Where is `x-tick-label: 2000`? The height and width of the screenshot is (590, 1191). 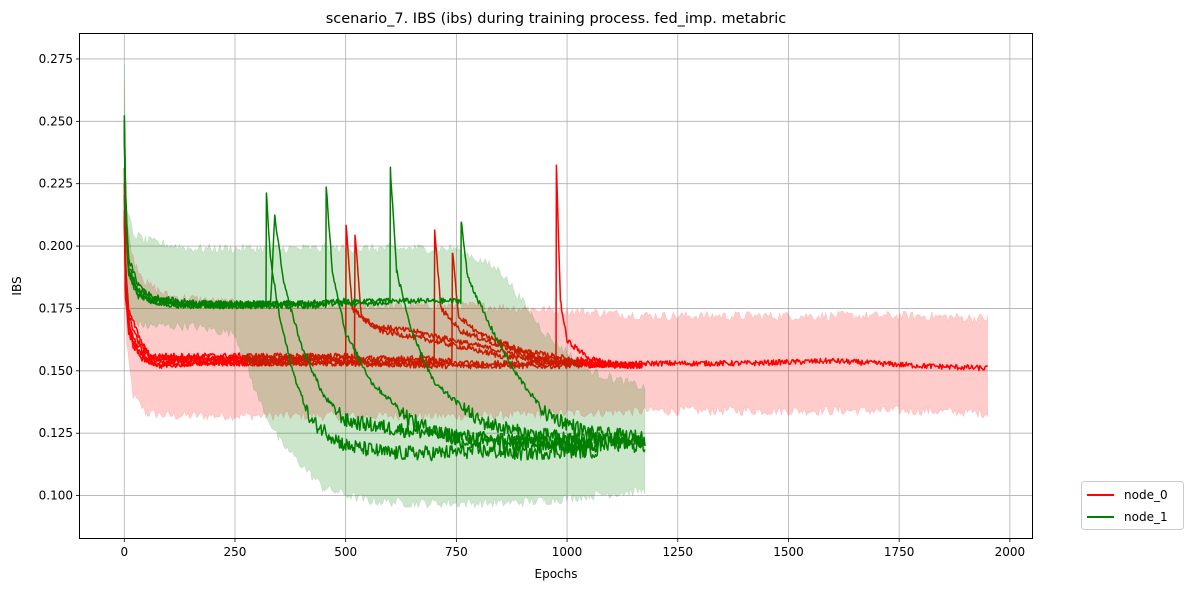 x-tick-label: 2000 is located at coordinates (1010, 552).